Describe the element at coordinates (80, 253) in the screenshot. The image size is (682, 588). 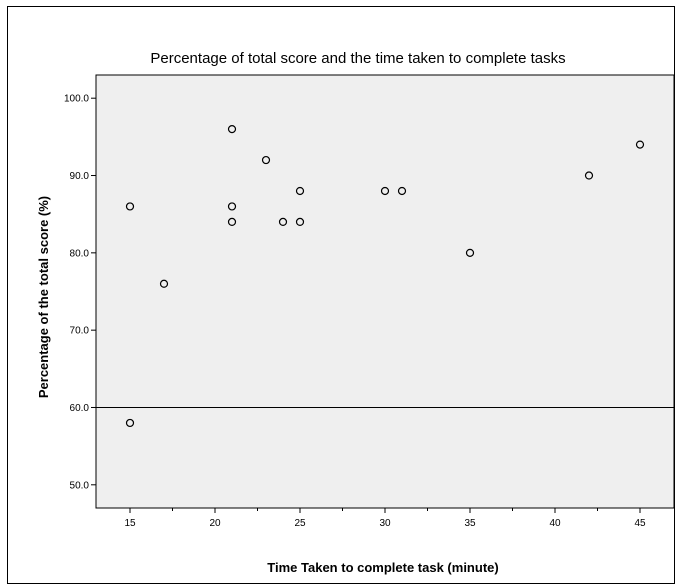
I see `y-tick-label-80: 80.0` at that location.